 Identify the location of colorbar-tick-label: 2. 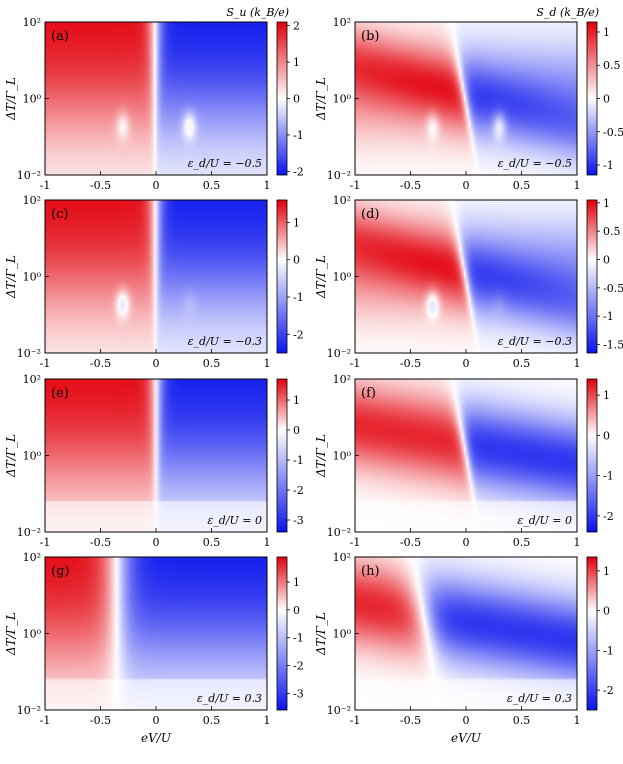
(296, 26).